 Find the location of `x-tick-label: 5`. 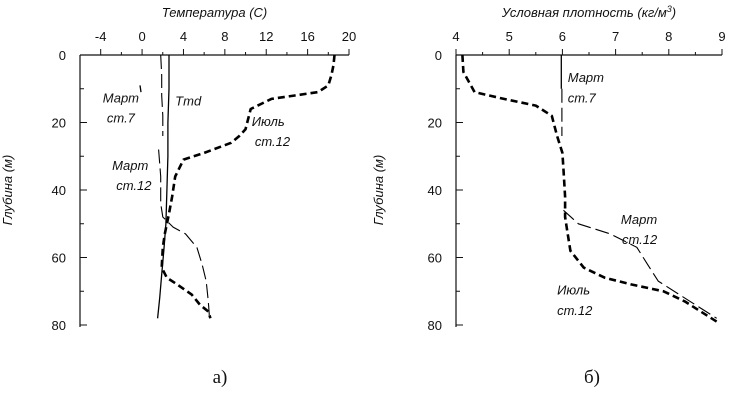

x-tick-label: 5 is located at coordinates (509, 36).